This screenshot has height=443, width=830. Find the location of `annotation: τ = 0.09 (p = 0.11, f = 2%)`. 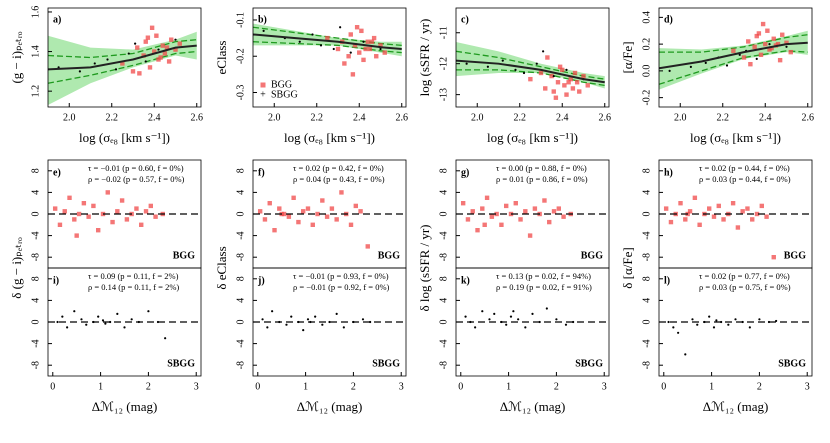

annotation: τ = 0.09 (p = 0.11, f = 2%) is located at coordinates (133, 276).